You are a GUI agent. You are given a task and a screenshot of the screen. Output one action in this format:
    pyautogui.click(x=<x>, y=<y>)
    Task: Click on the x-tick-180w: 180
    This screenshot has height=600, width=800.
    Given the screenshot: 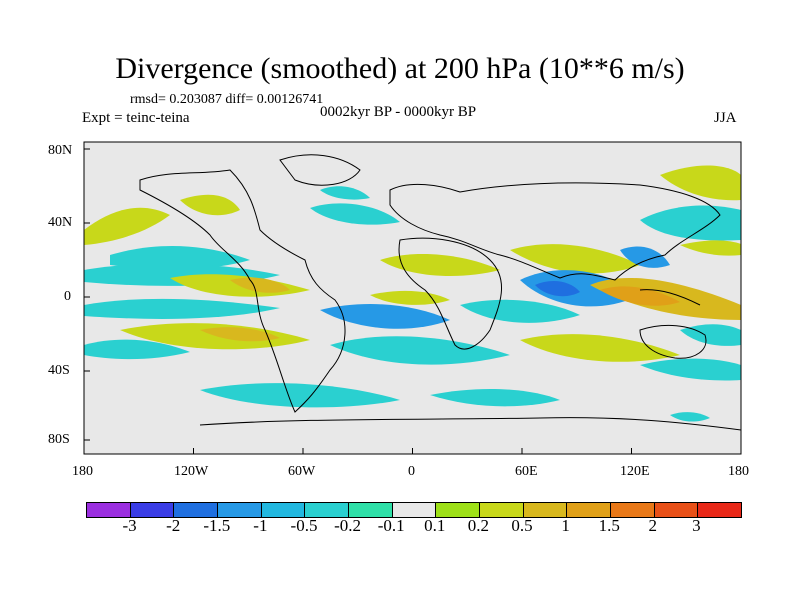 What is the action you would take?
    pyautogui.click(x=82, y=471)
    